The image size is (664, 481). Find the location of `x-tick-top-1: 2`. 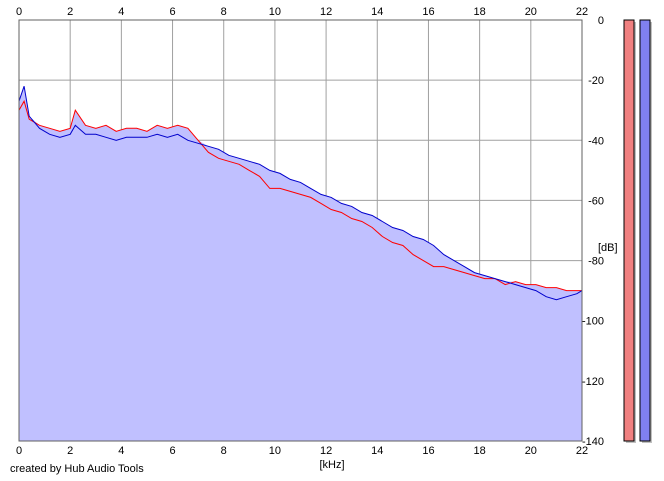

x-tick-top-1: 2 is located at coordinates (70, 12).